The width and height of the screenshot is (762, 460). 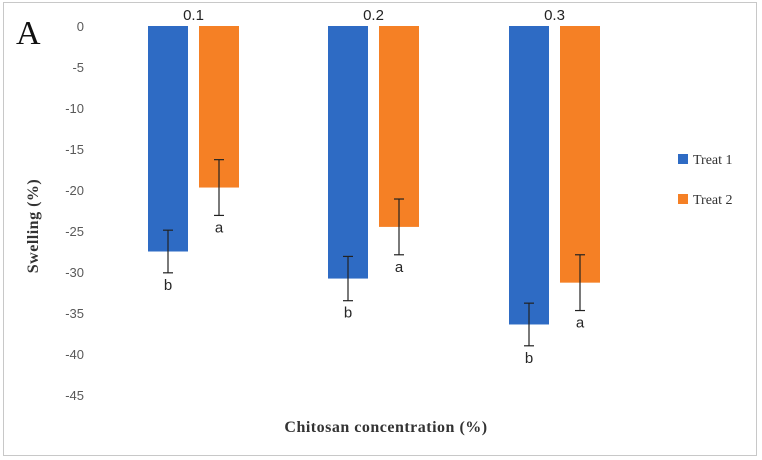 I want to click on legend: Treat 1 Treat 2, so click(x=705, y=180).